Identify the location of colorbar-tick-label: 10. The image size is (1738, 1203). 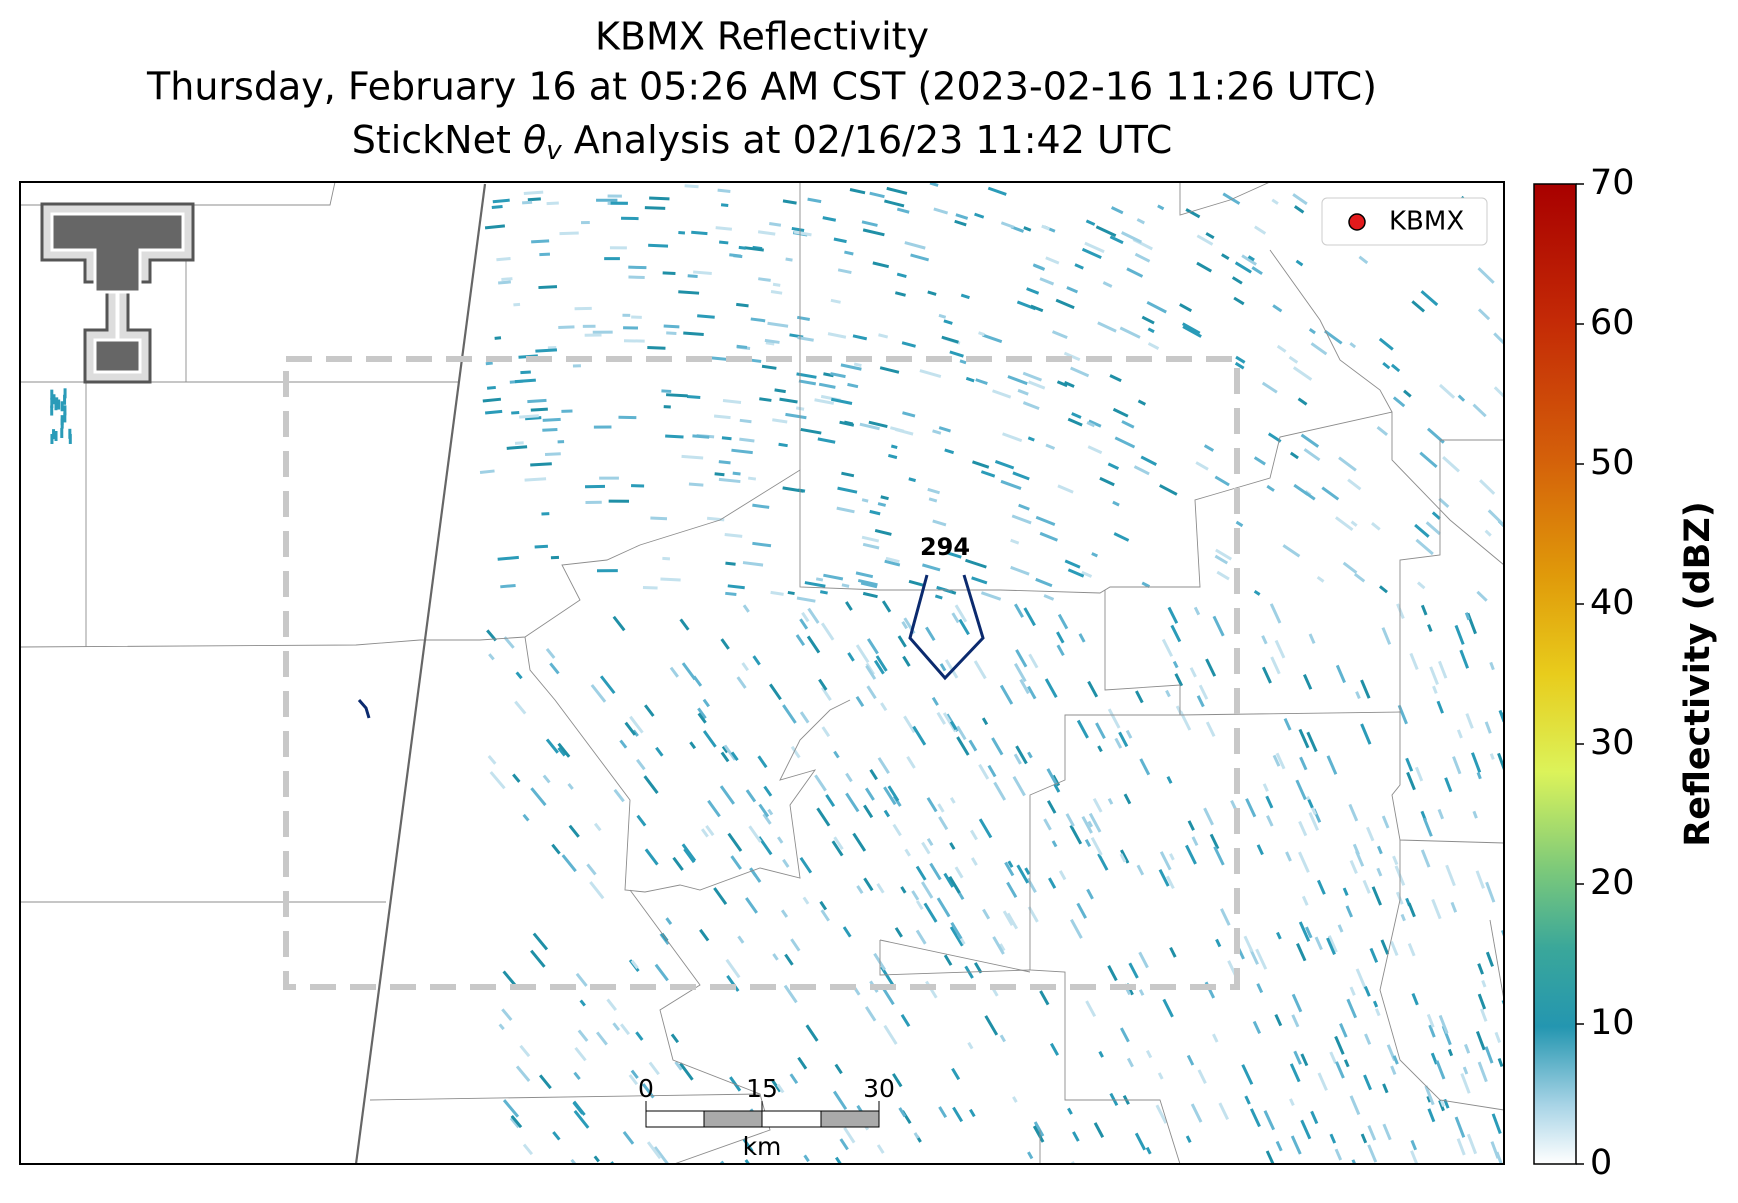
(1612, 1023).